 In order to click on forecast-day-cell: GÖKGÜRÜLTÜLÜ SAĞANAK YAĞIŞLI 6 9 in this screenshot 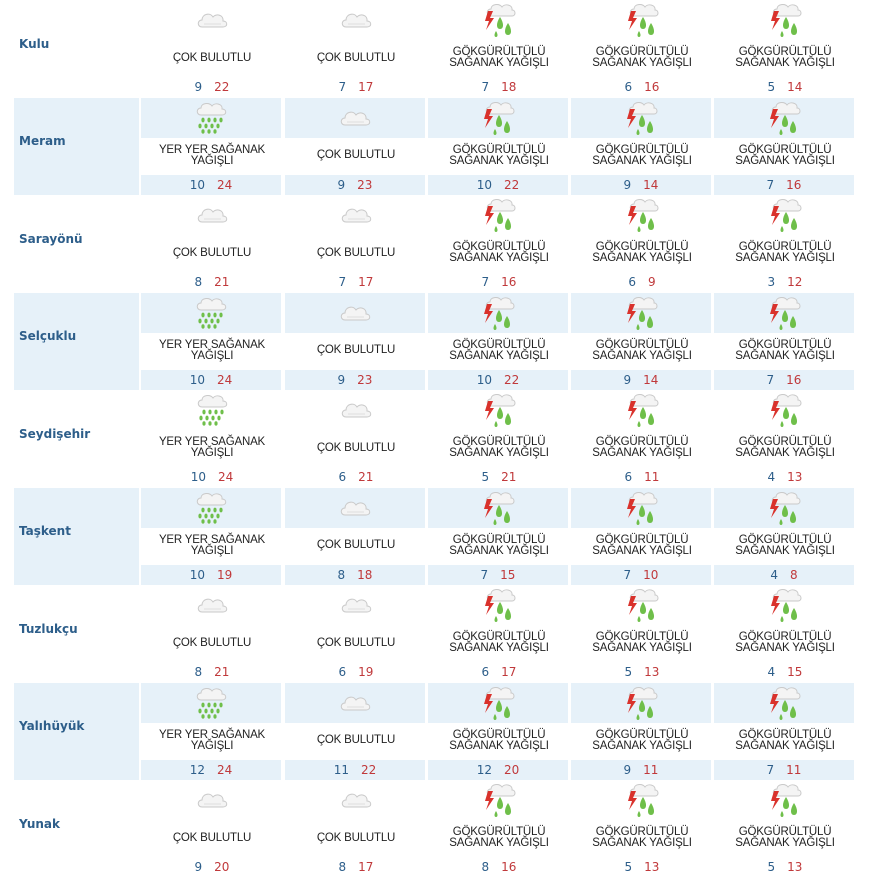, I will do `click(642, 244)`.